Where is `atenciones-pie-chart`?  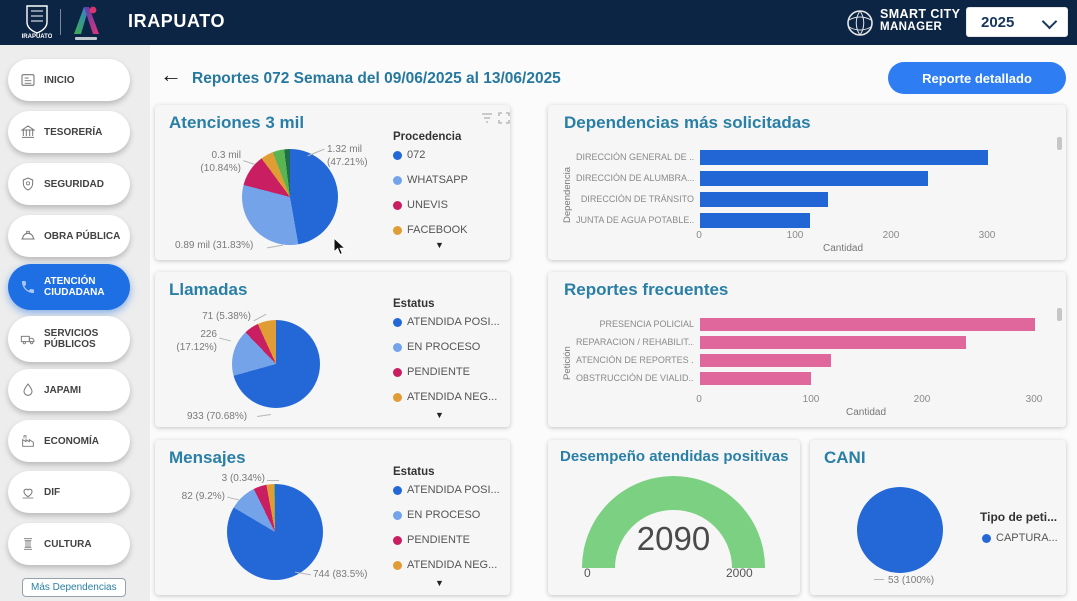 atenciones-pie-chart is located at coordinates (290, 197).